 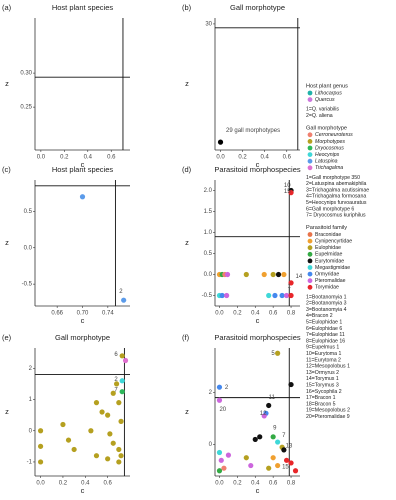 What do you see at coordinates (83, 169) in the screenshot?
I see `panel-title: Host plant species` at bounding box center [83, 169].